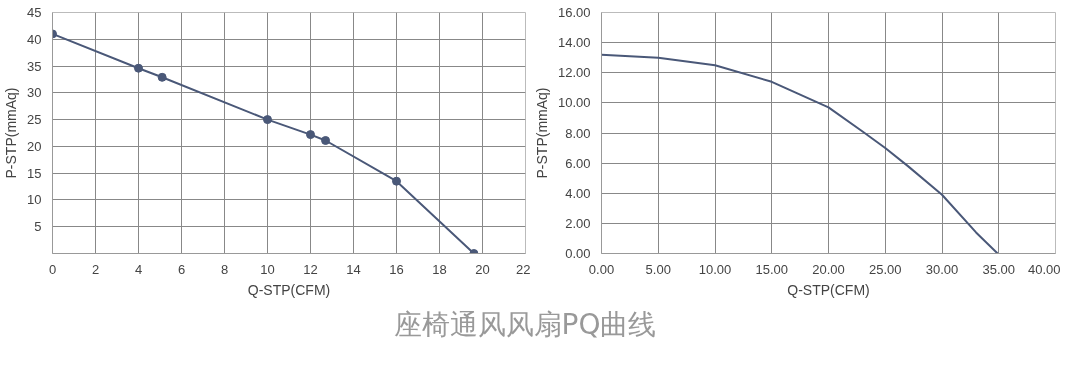 The width and height of the screenshot is (1080, 369). I want to click on x-tick-label: 0.00, so click(601, 269).